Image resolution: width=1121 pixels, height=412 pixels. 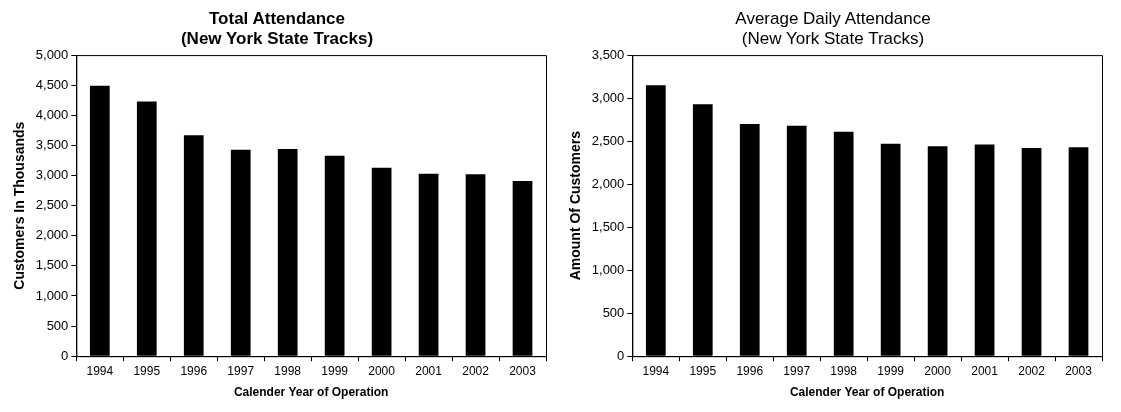 I want to click on y-tick-label: 4,000, so click(x=52, y=114).